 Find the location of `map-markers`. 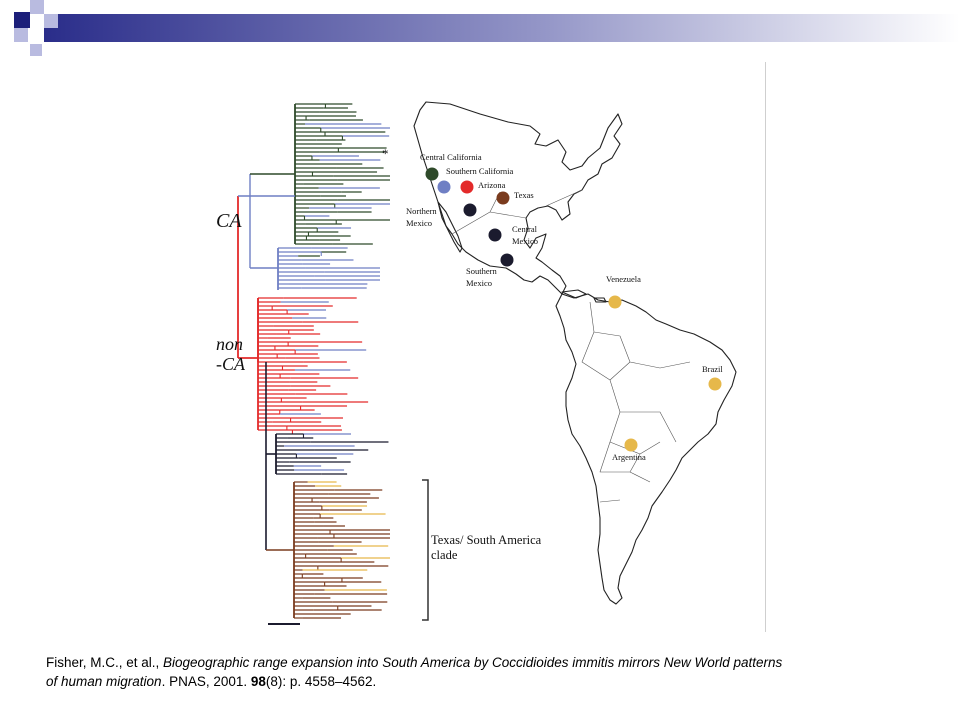

map-markers is located at coordinates (573, 309).